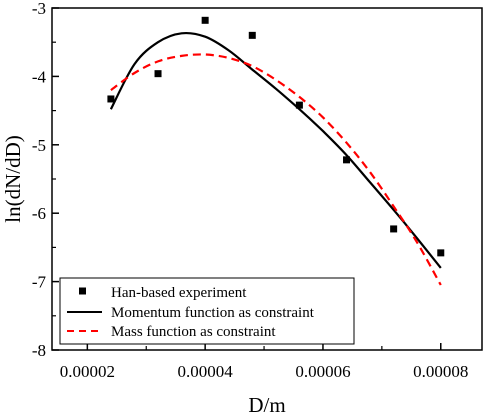 This screenshot has width=484, height=419. I want to click on x-tick-label: 0.00006, so click(322, 371).